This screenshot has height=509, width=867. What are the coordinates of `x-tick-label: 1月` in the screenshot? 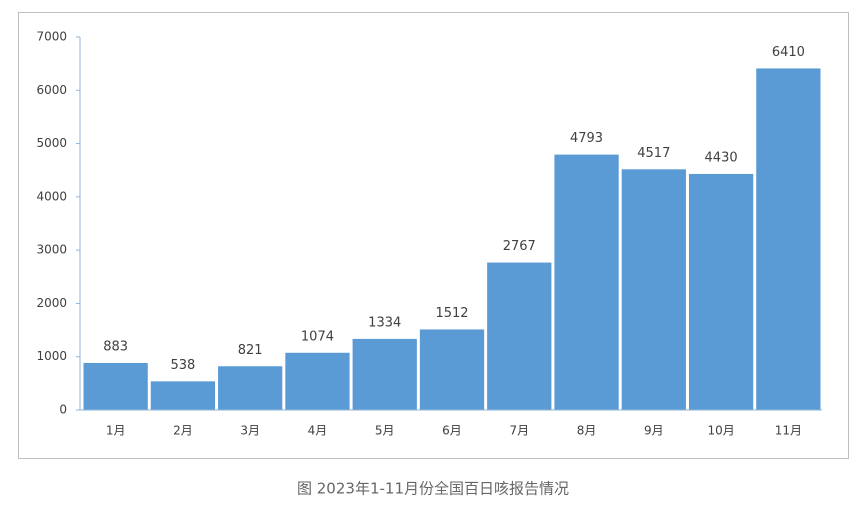 It's located at (116, 431).